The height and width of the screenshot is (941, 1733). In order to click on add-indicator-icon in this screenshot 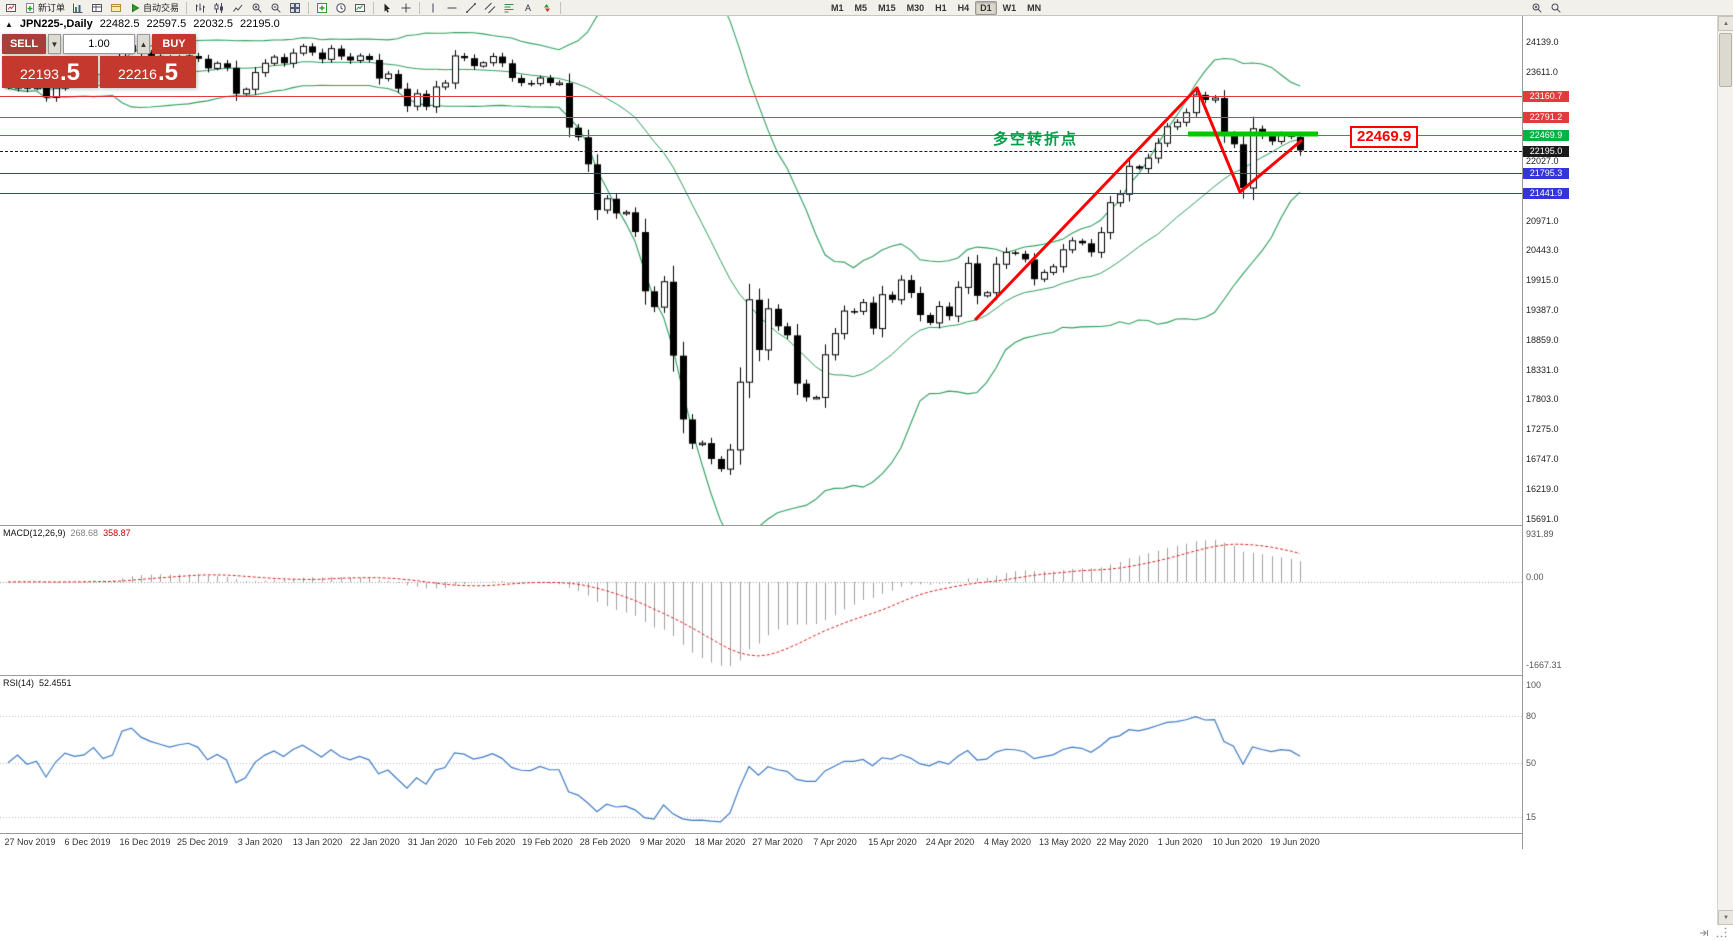, I will do `click(322, 8)`.